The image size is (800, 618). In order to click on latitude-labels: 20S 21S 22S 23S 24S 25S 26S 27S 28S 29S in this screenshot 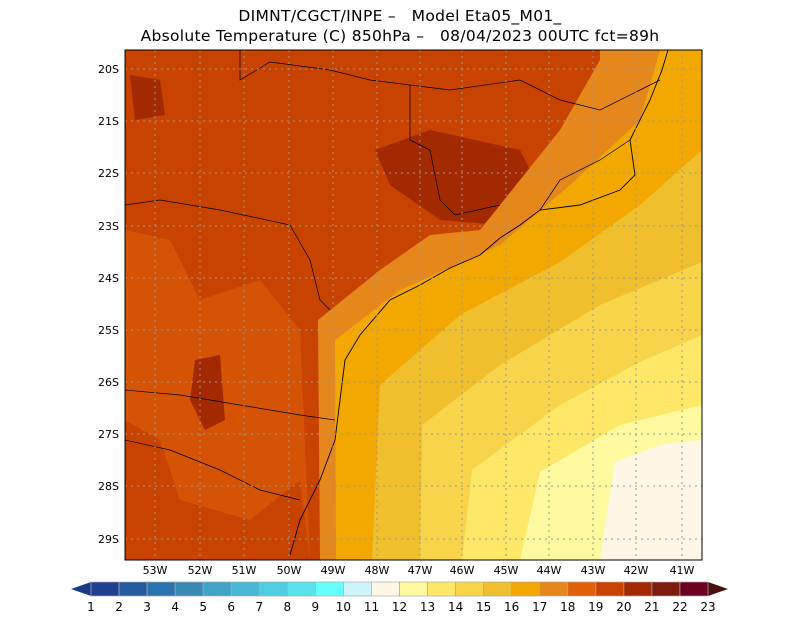, I will do `click(108, 304)`.